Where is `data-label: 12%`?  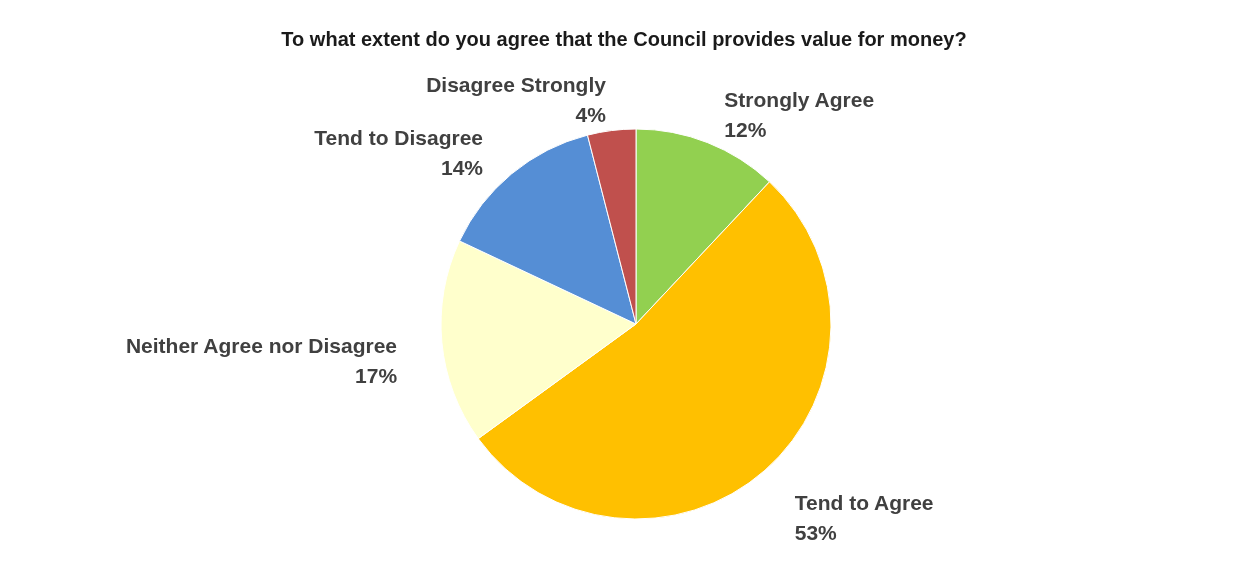
data-label: 12% is located at coordinates (745, 129).